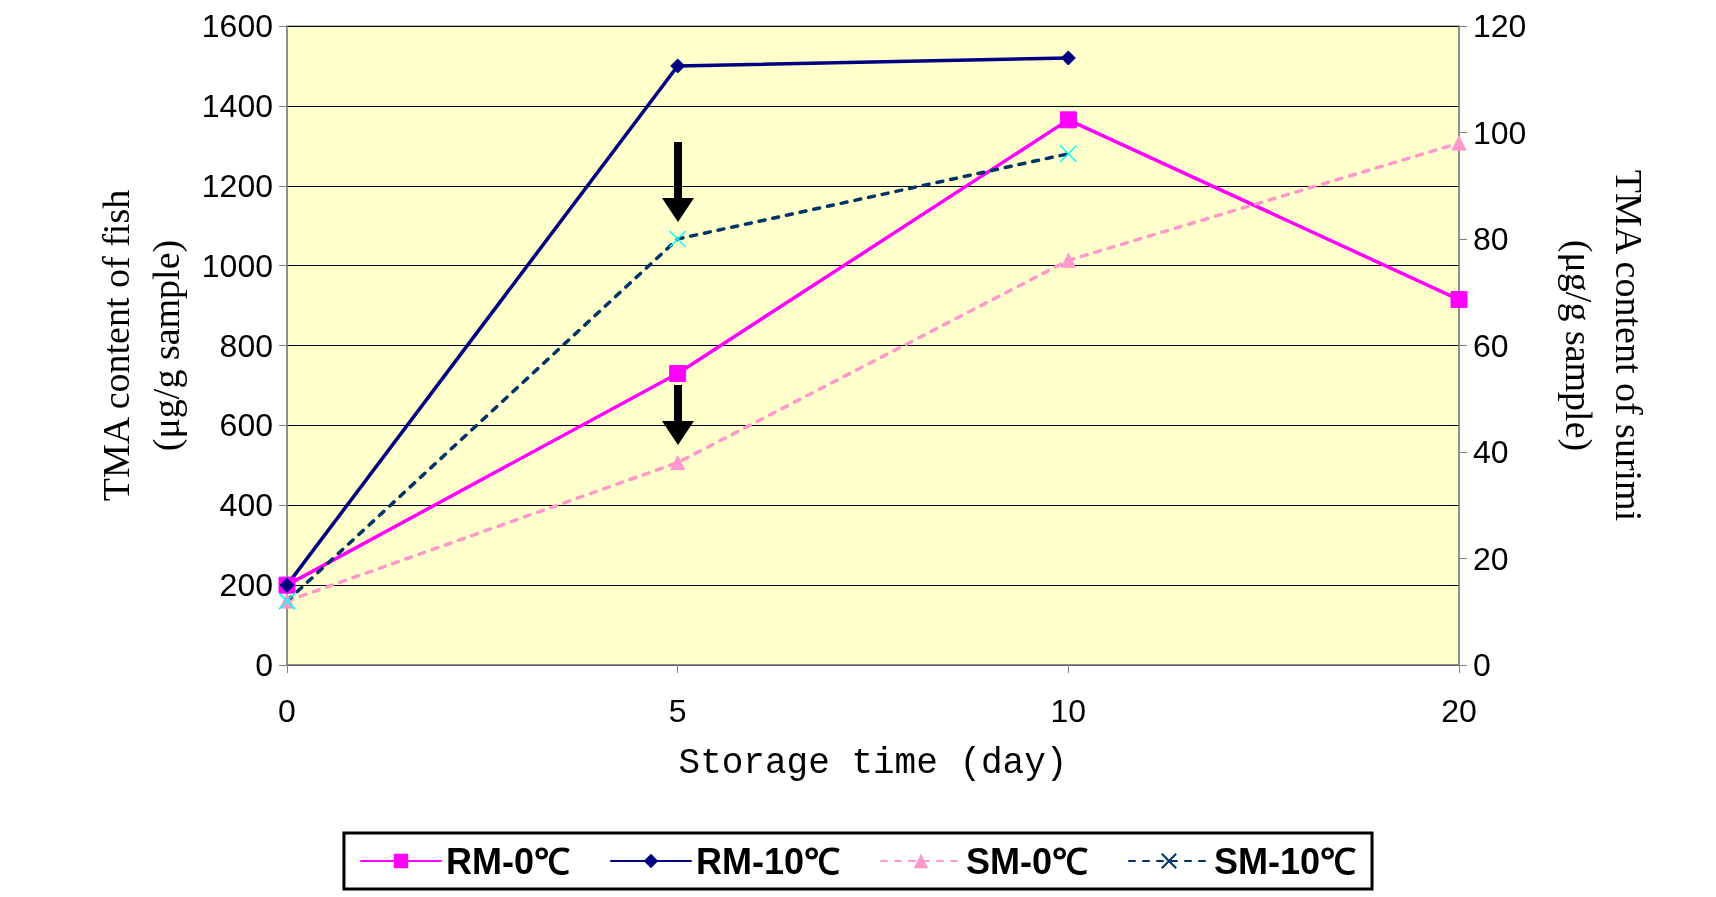 The height and width of the screenshot is (897, 1716). I want to click on y-tick-label: 800, so click(246, 345).